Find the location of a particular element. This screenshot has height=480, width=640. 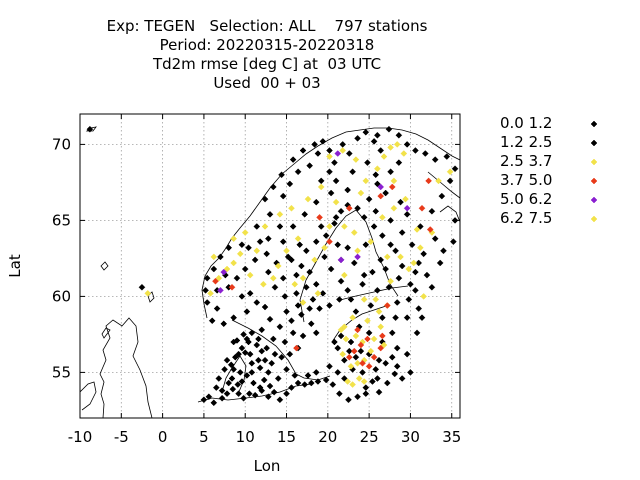

x-tick-label: 25 is located at coordinates (369, 437).